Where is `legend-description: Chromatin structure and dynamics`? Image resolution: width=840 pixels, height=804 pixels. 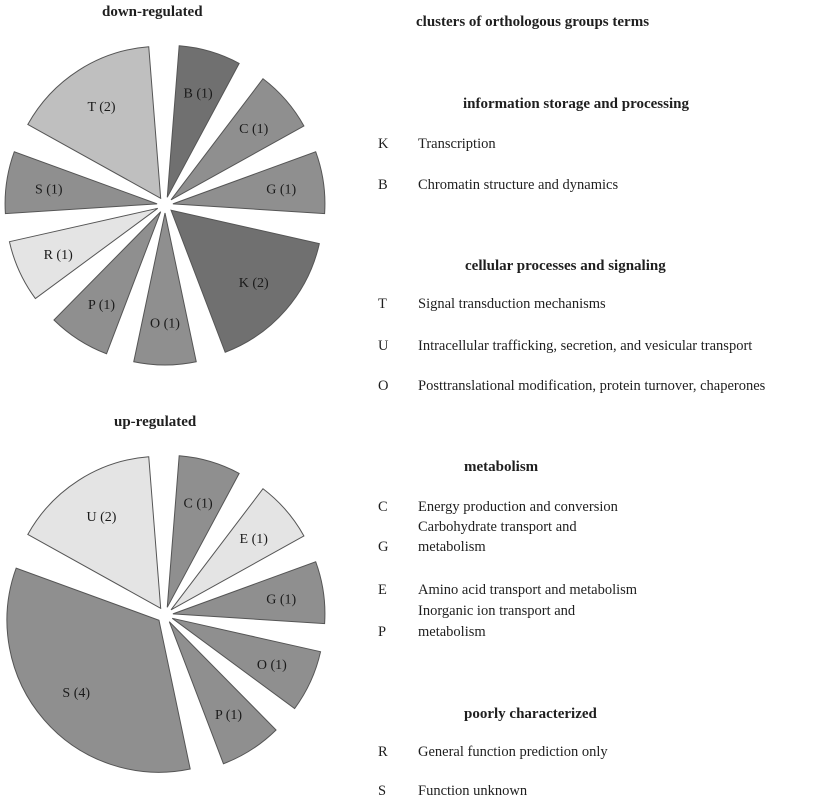 legend-description: Chromatin structure and dynamics is located at coordinates (518, 185).